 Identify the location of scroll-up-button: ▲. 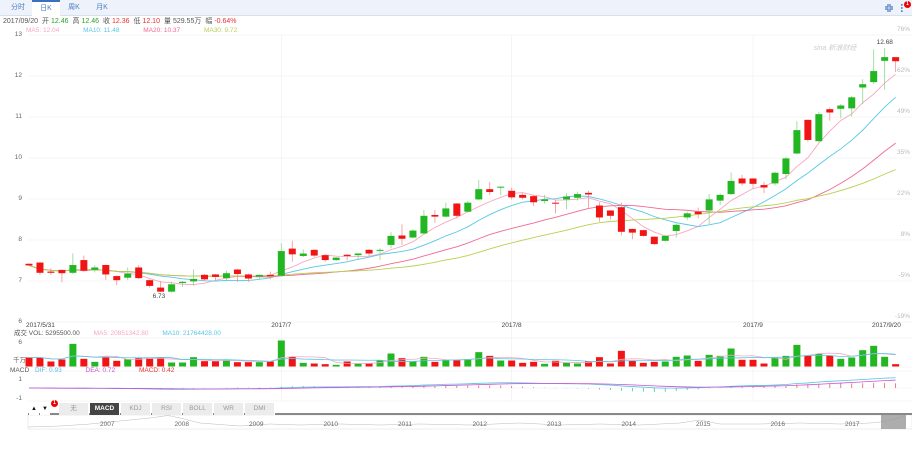
(34, 409).